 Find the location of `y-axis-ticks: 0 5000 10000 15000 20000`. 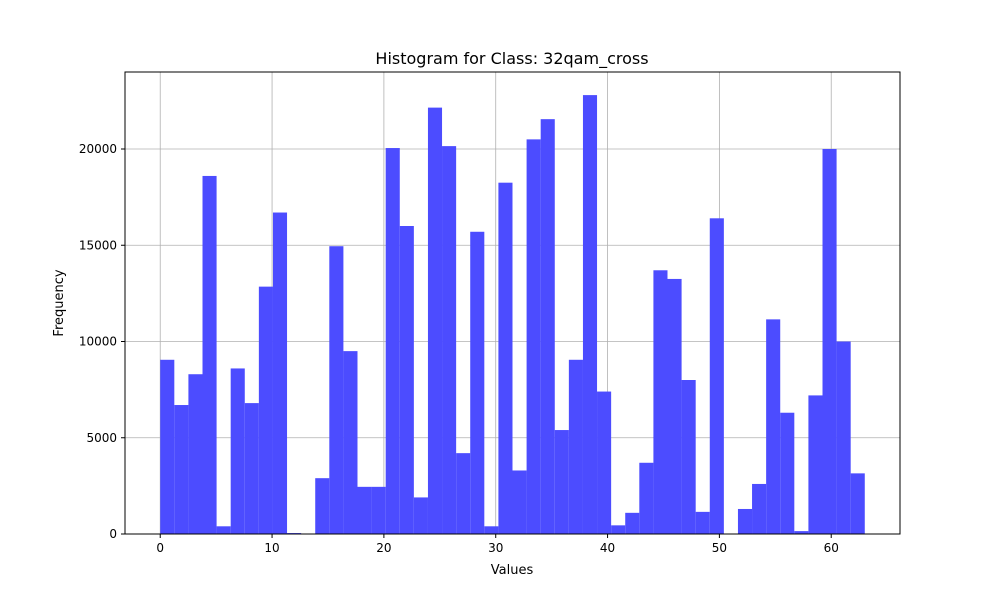

y-axis-ticks: 0 5000 10000 15000 20000 is located at coordinates (102, 341).